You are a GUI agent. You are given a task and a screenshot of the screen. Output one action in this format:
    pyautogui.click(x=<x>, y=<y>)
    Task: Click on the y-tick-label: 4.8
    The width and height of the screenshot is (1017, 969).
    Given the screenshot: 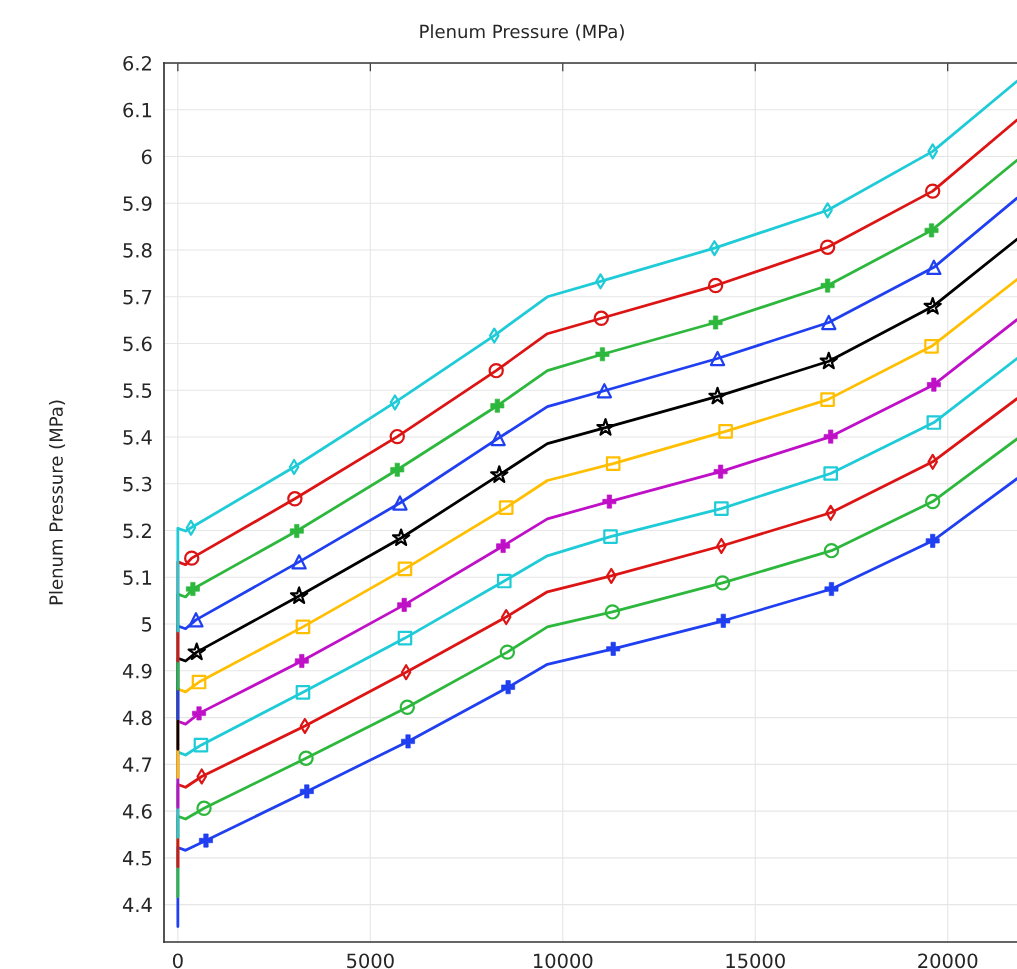 What is the action you would take?
    pyautogui.click(x=137, y=718)
    